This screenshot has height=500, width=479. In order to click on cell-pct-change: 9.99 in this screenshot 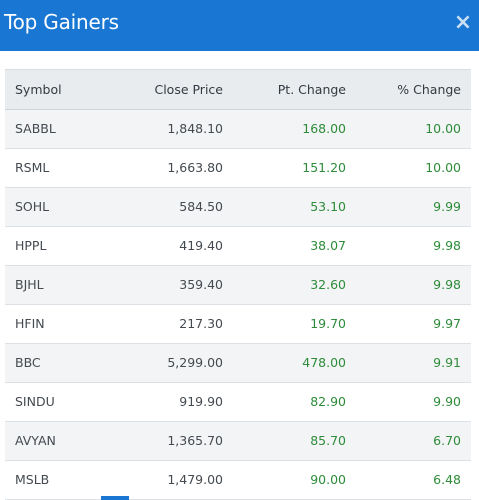, I will do `click(409, 207)`.